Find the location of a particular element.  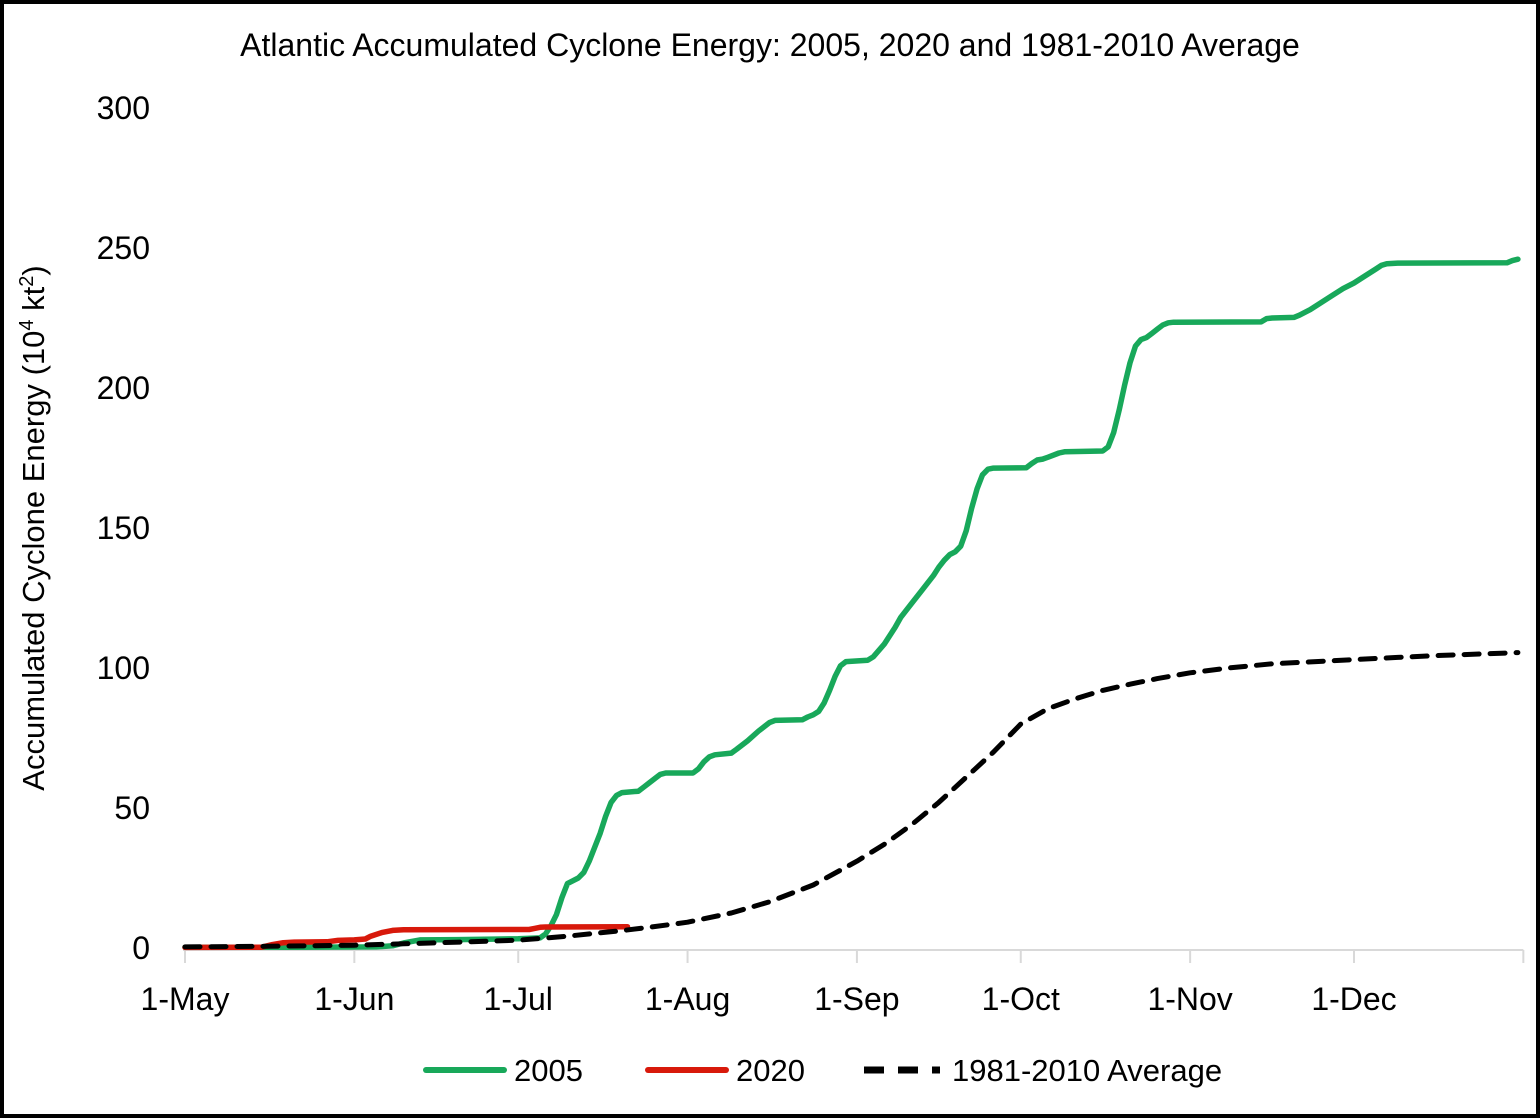

y-axis-ticks: 0 50 100 150 200 250 300 is located at coordinates (123, 528).